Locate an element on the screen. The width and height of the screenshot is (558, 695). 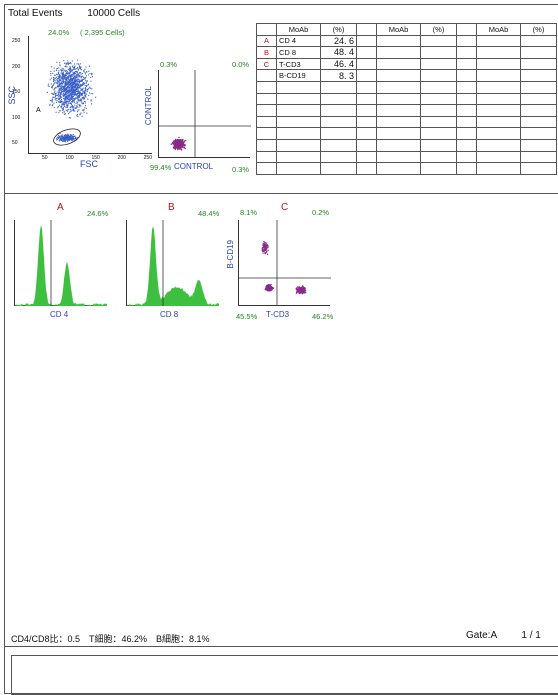
control-dots is located at coordinates (205, 114).